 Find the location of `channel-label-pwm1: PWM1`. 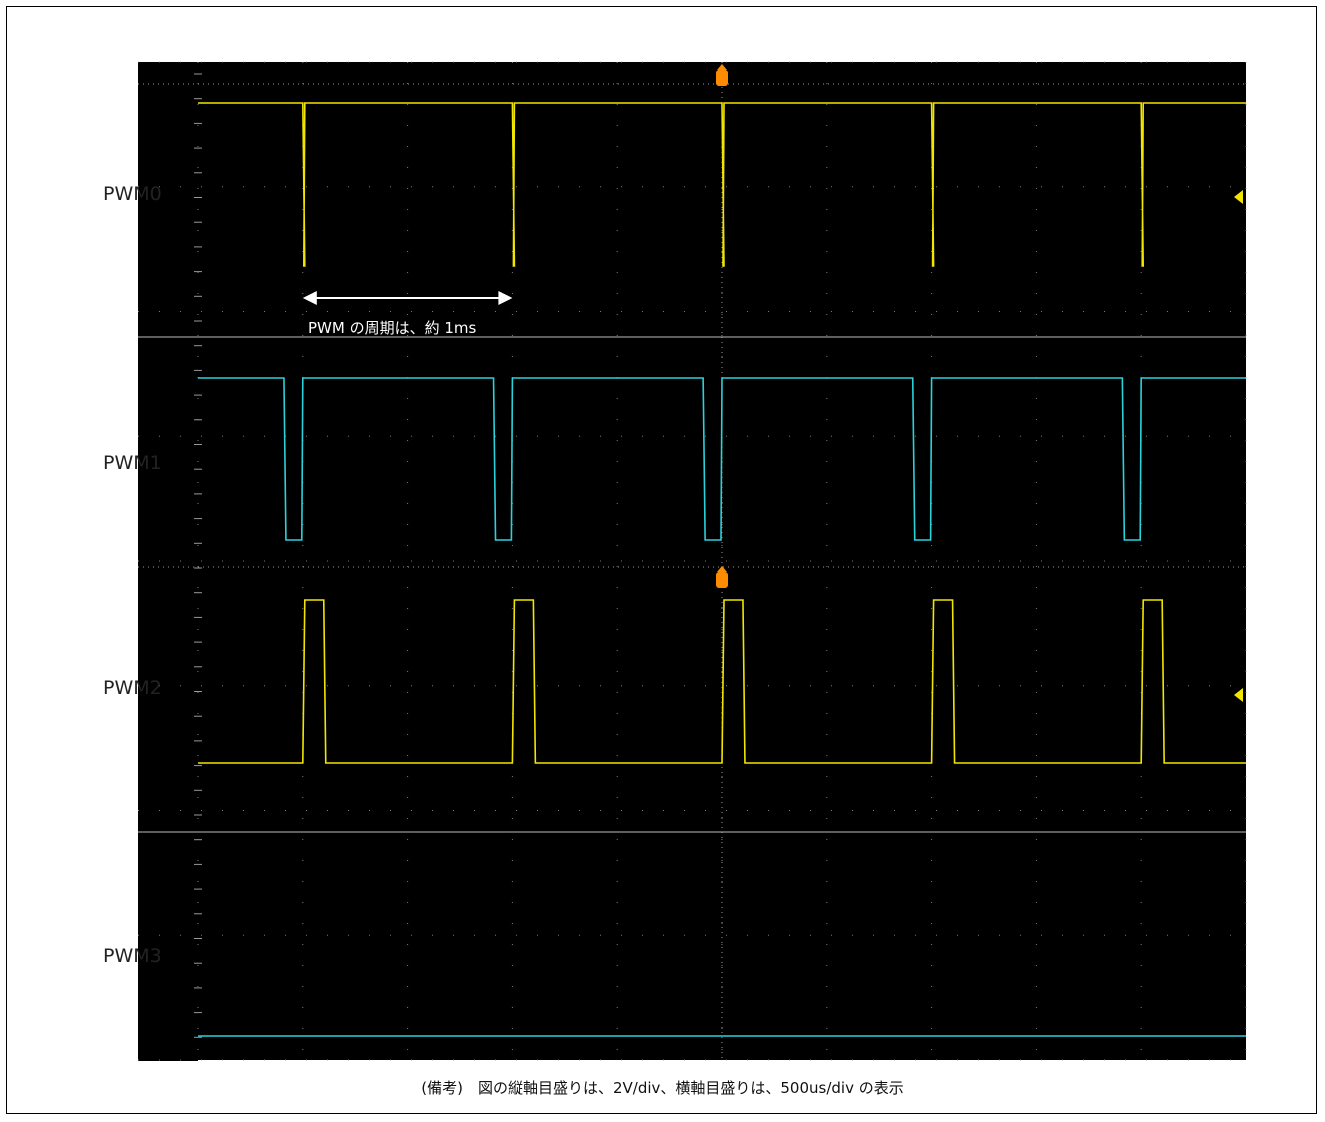

channel-label-pwm1: PWM1 is located at coordinates (132, 463).